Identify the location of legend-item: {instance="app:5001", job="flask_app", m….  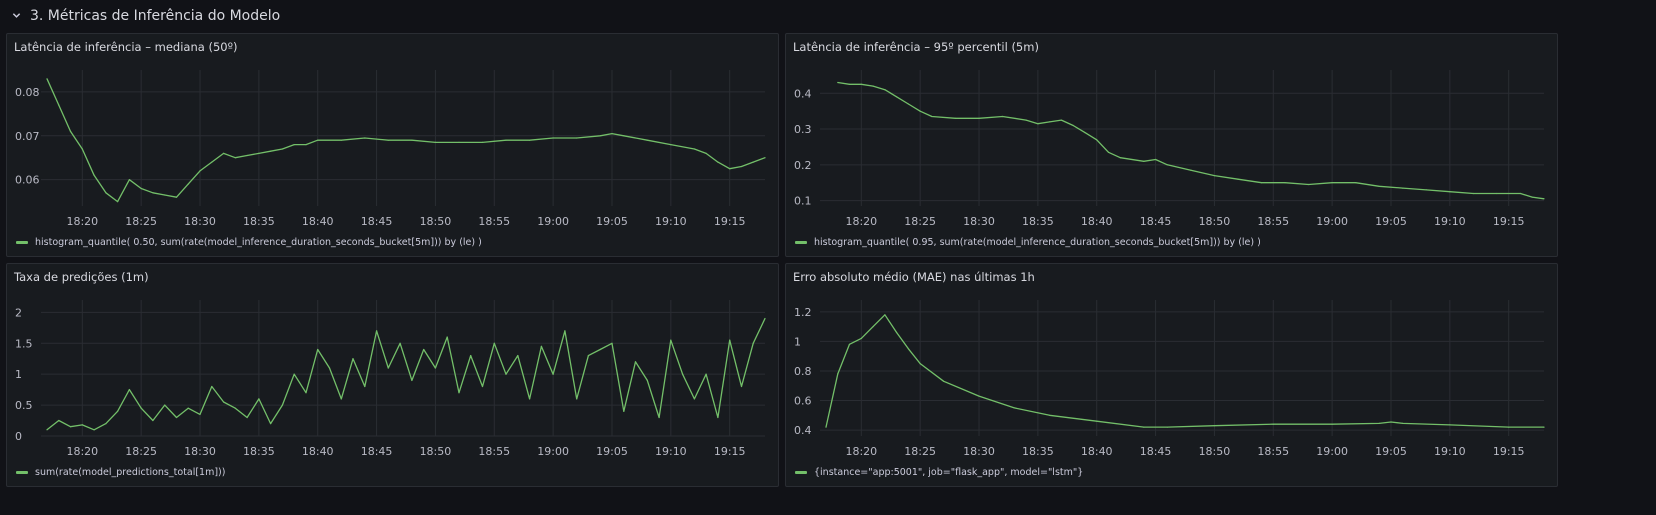
(939, 472).